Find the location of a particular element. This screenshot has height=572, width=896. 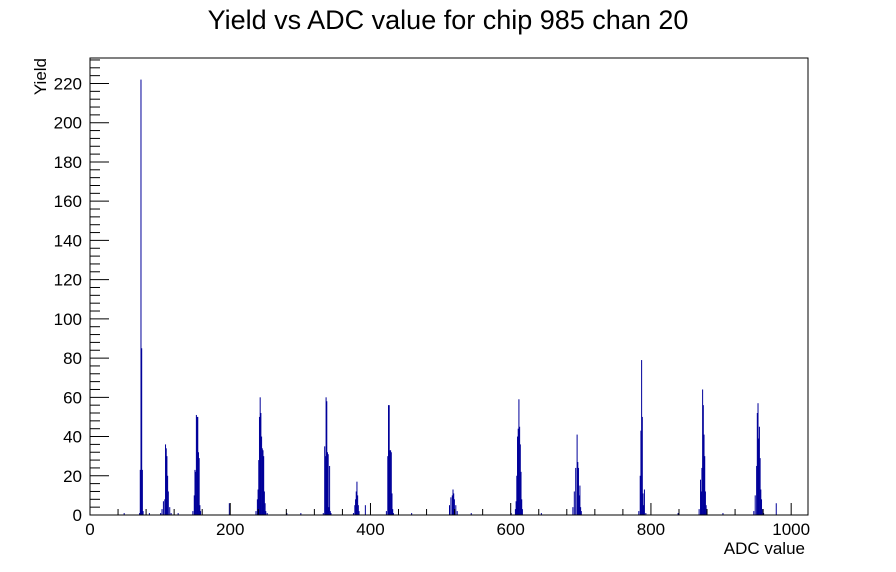

x-tick-label: 0 is located at coordinates (89, 529).